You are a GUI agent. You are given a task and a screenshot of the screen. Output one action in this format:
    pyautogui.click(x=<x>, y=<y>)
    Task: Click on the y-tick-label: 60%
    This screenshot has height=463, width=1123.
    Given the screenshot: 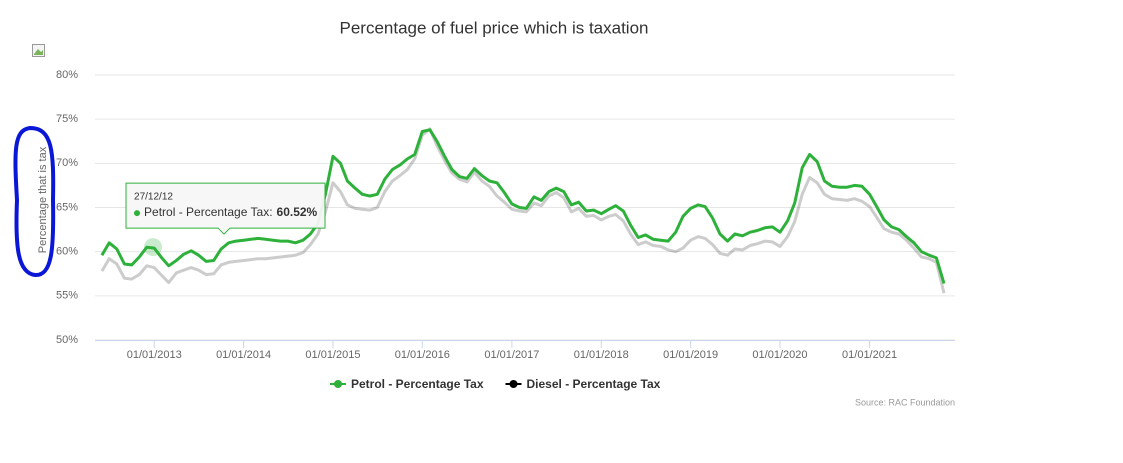 What is the action you would take?
    pyautogui.click(x=67, y=252)
    